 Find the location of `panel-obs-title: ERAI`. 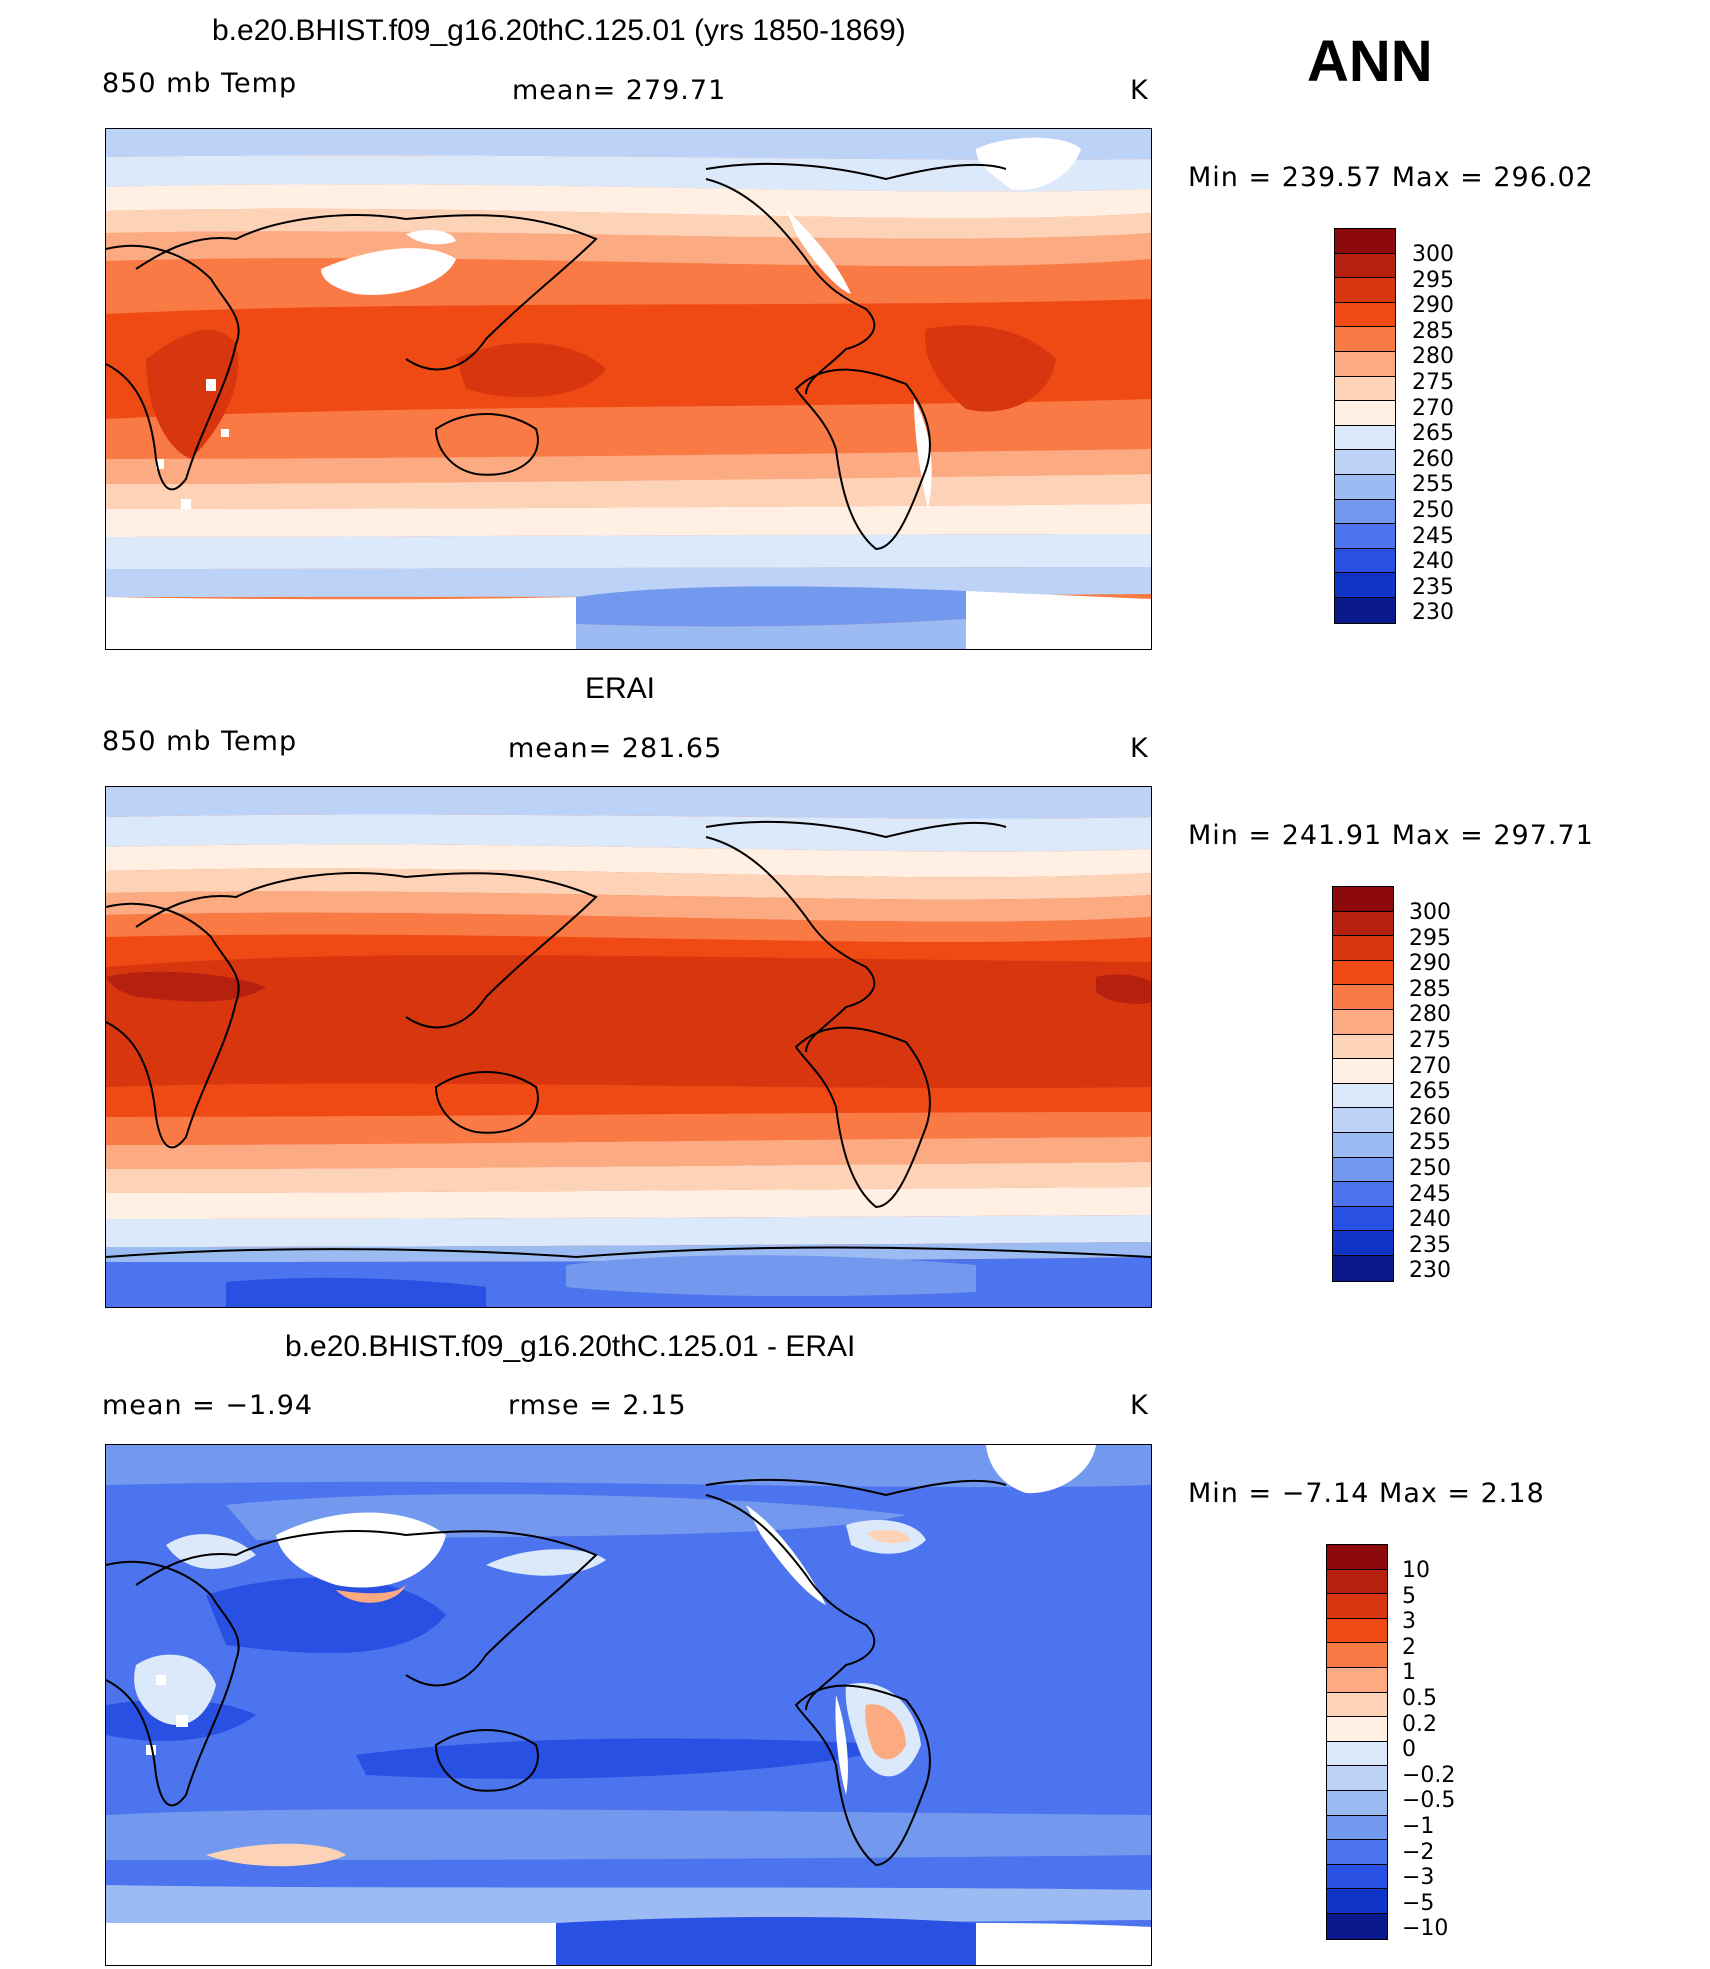

panel-obs-title: ERAI is located at coordinates (620, 688).